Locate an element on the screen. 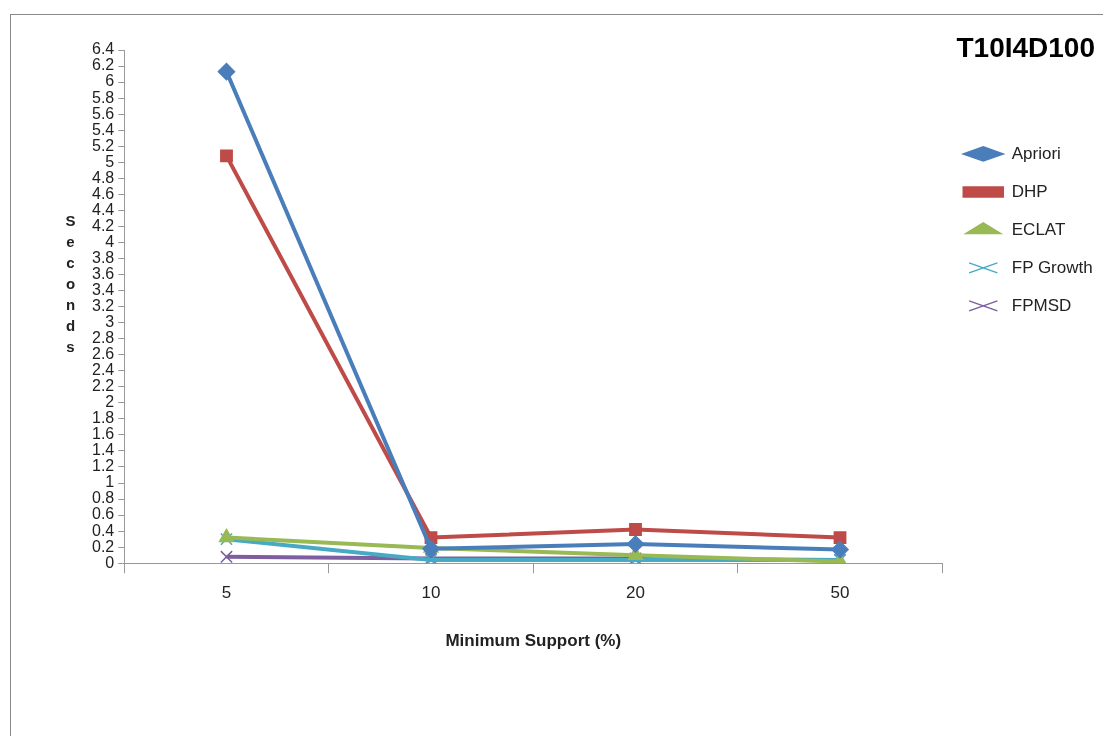 The width and height of the screenshot is (1103, 736). y-tick-label: 1 is located at coordinates (110, 482).